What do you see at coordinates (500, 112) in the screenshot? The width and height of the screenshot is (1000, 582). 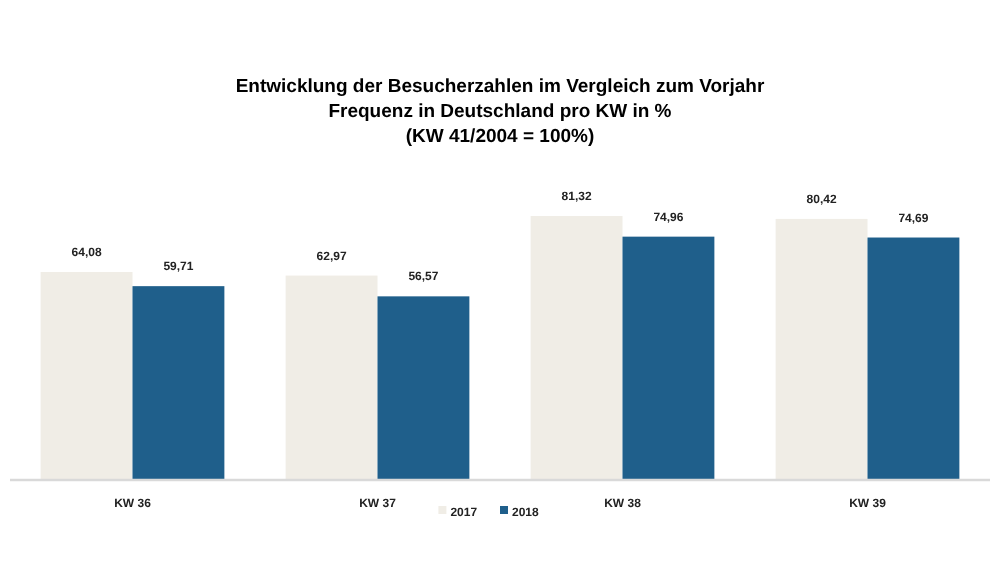 I see `chart-title: Entwicklung der Besucherzahlen im Vergleich zum Vorjahr Frequenz in Deutschland pro KW in % (KW 41/2004 = 100%)` at bounding box center [500, 112].